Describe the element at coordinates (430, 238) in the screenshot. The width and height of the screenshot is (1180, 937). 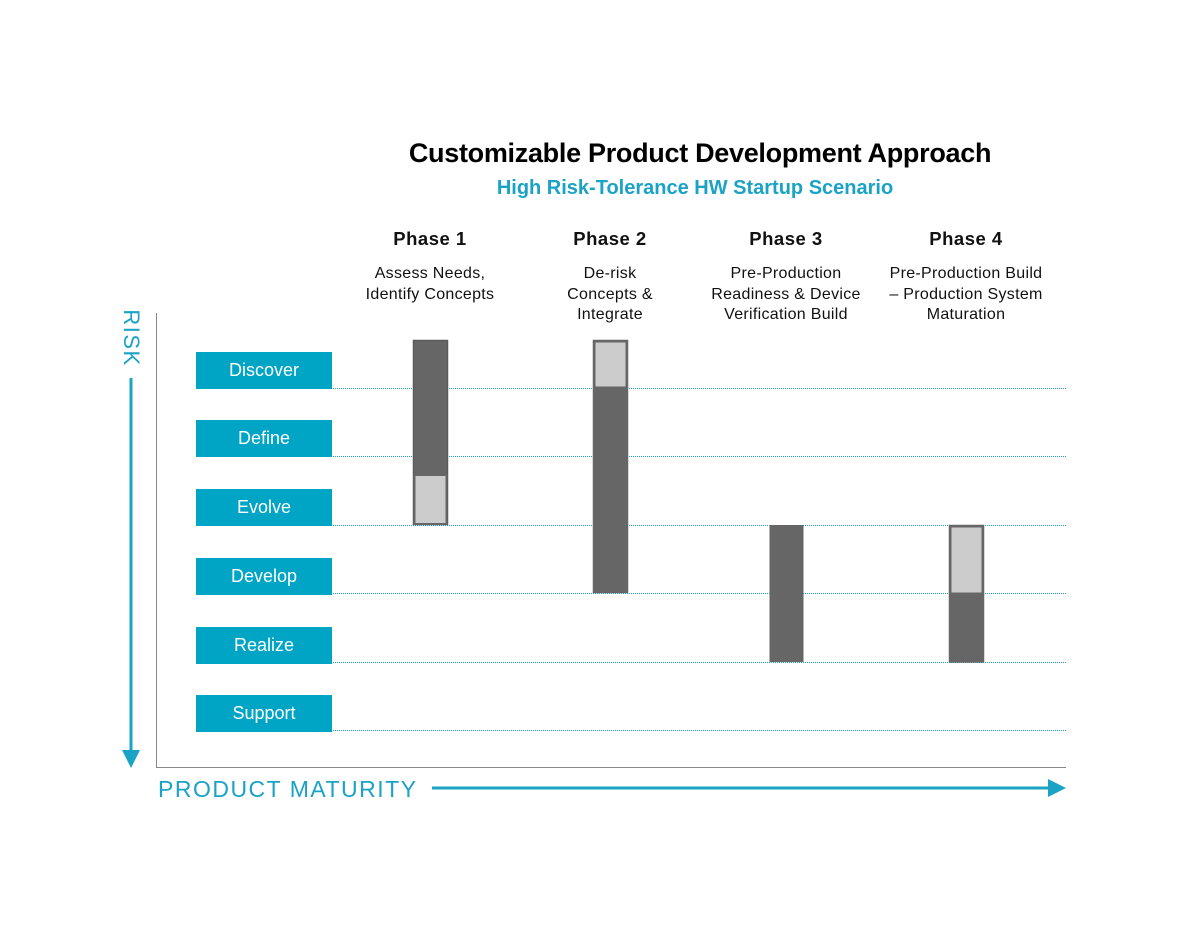
I see `phase-1-title: Phase 1` at that location.